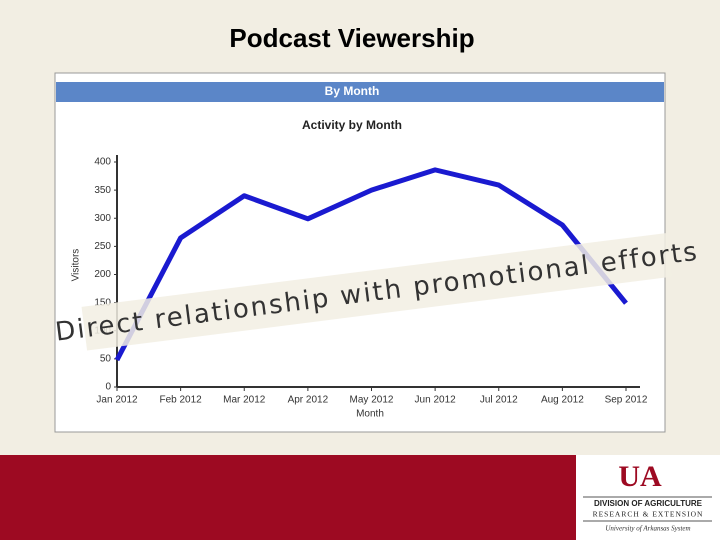  I want to click on x-tick-label: Aug 2012, so click(562, 400).